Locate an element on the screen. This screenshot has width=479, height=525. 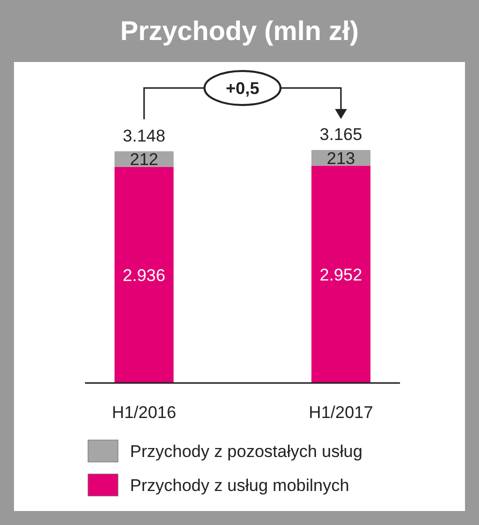
data-label: 2.952 is located at coordinates (341, 274).